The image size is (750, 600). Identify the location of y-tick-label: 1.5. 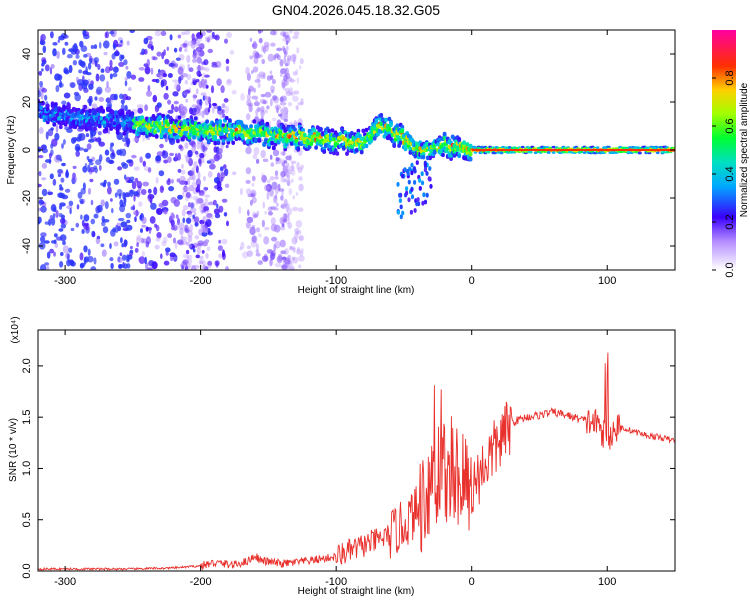
(27, 417).